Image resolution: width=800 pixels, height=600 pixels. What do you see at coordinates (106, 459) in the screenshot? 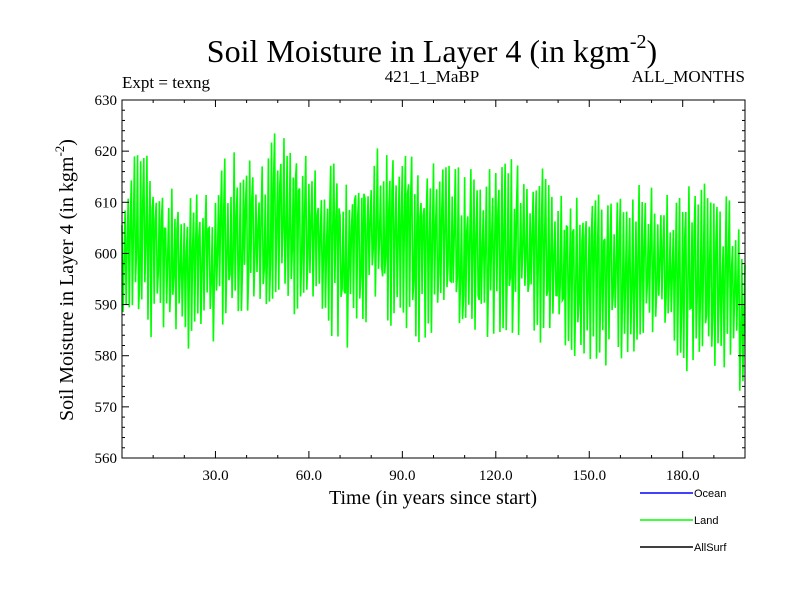
I see `y-tick-label: 560` at bounding box center [106, 459].